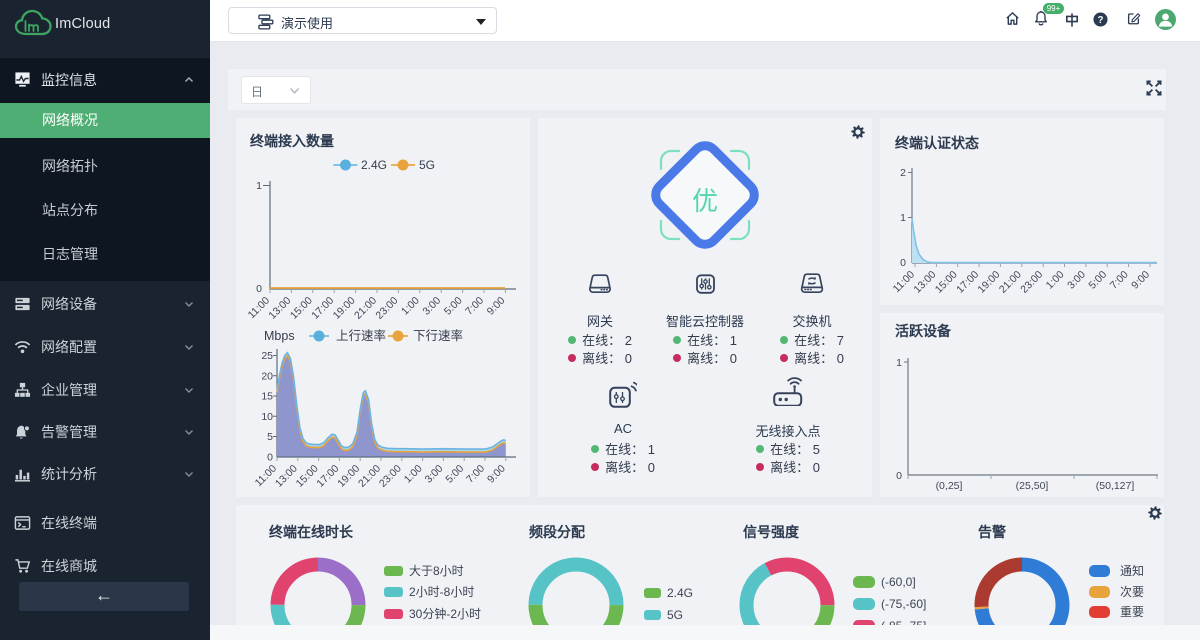  I want to click on svg-text: Mbps, so click(279, 336).